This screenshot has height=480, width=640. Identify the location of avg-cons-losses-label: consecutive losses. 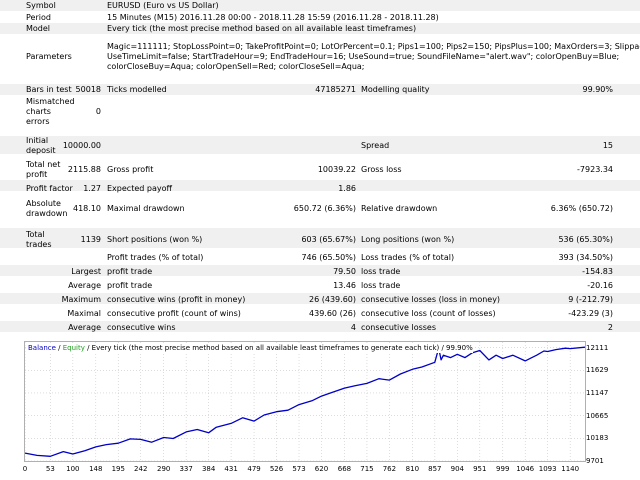
(399, 327).